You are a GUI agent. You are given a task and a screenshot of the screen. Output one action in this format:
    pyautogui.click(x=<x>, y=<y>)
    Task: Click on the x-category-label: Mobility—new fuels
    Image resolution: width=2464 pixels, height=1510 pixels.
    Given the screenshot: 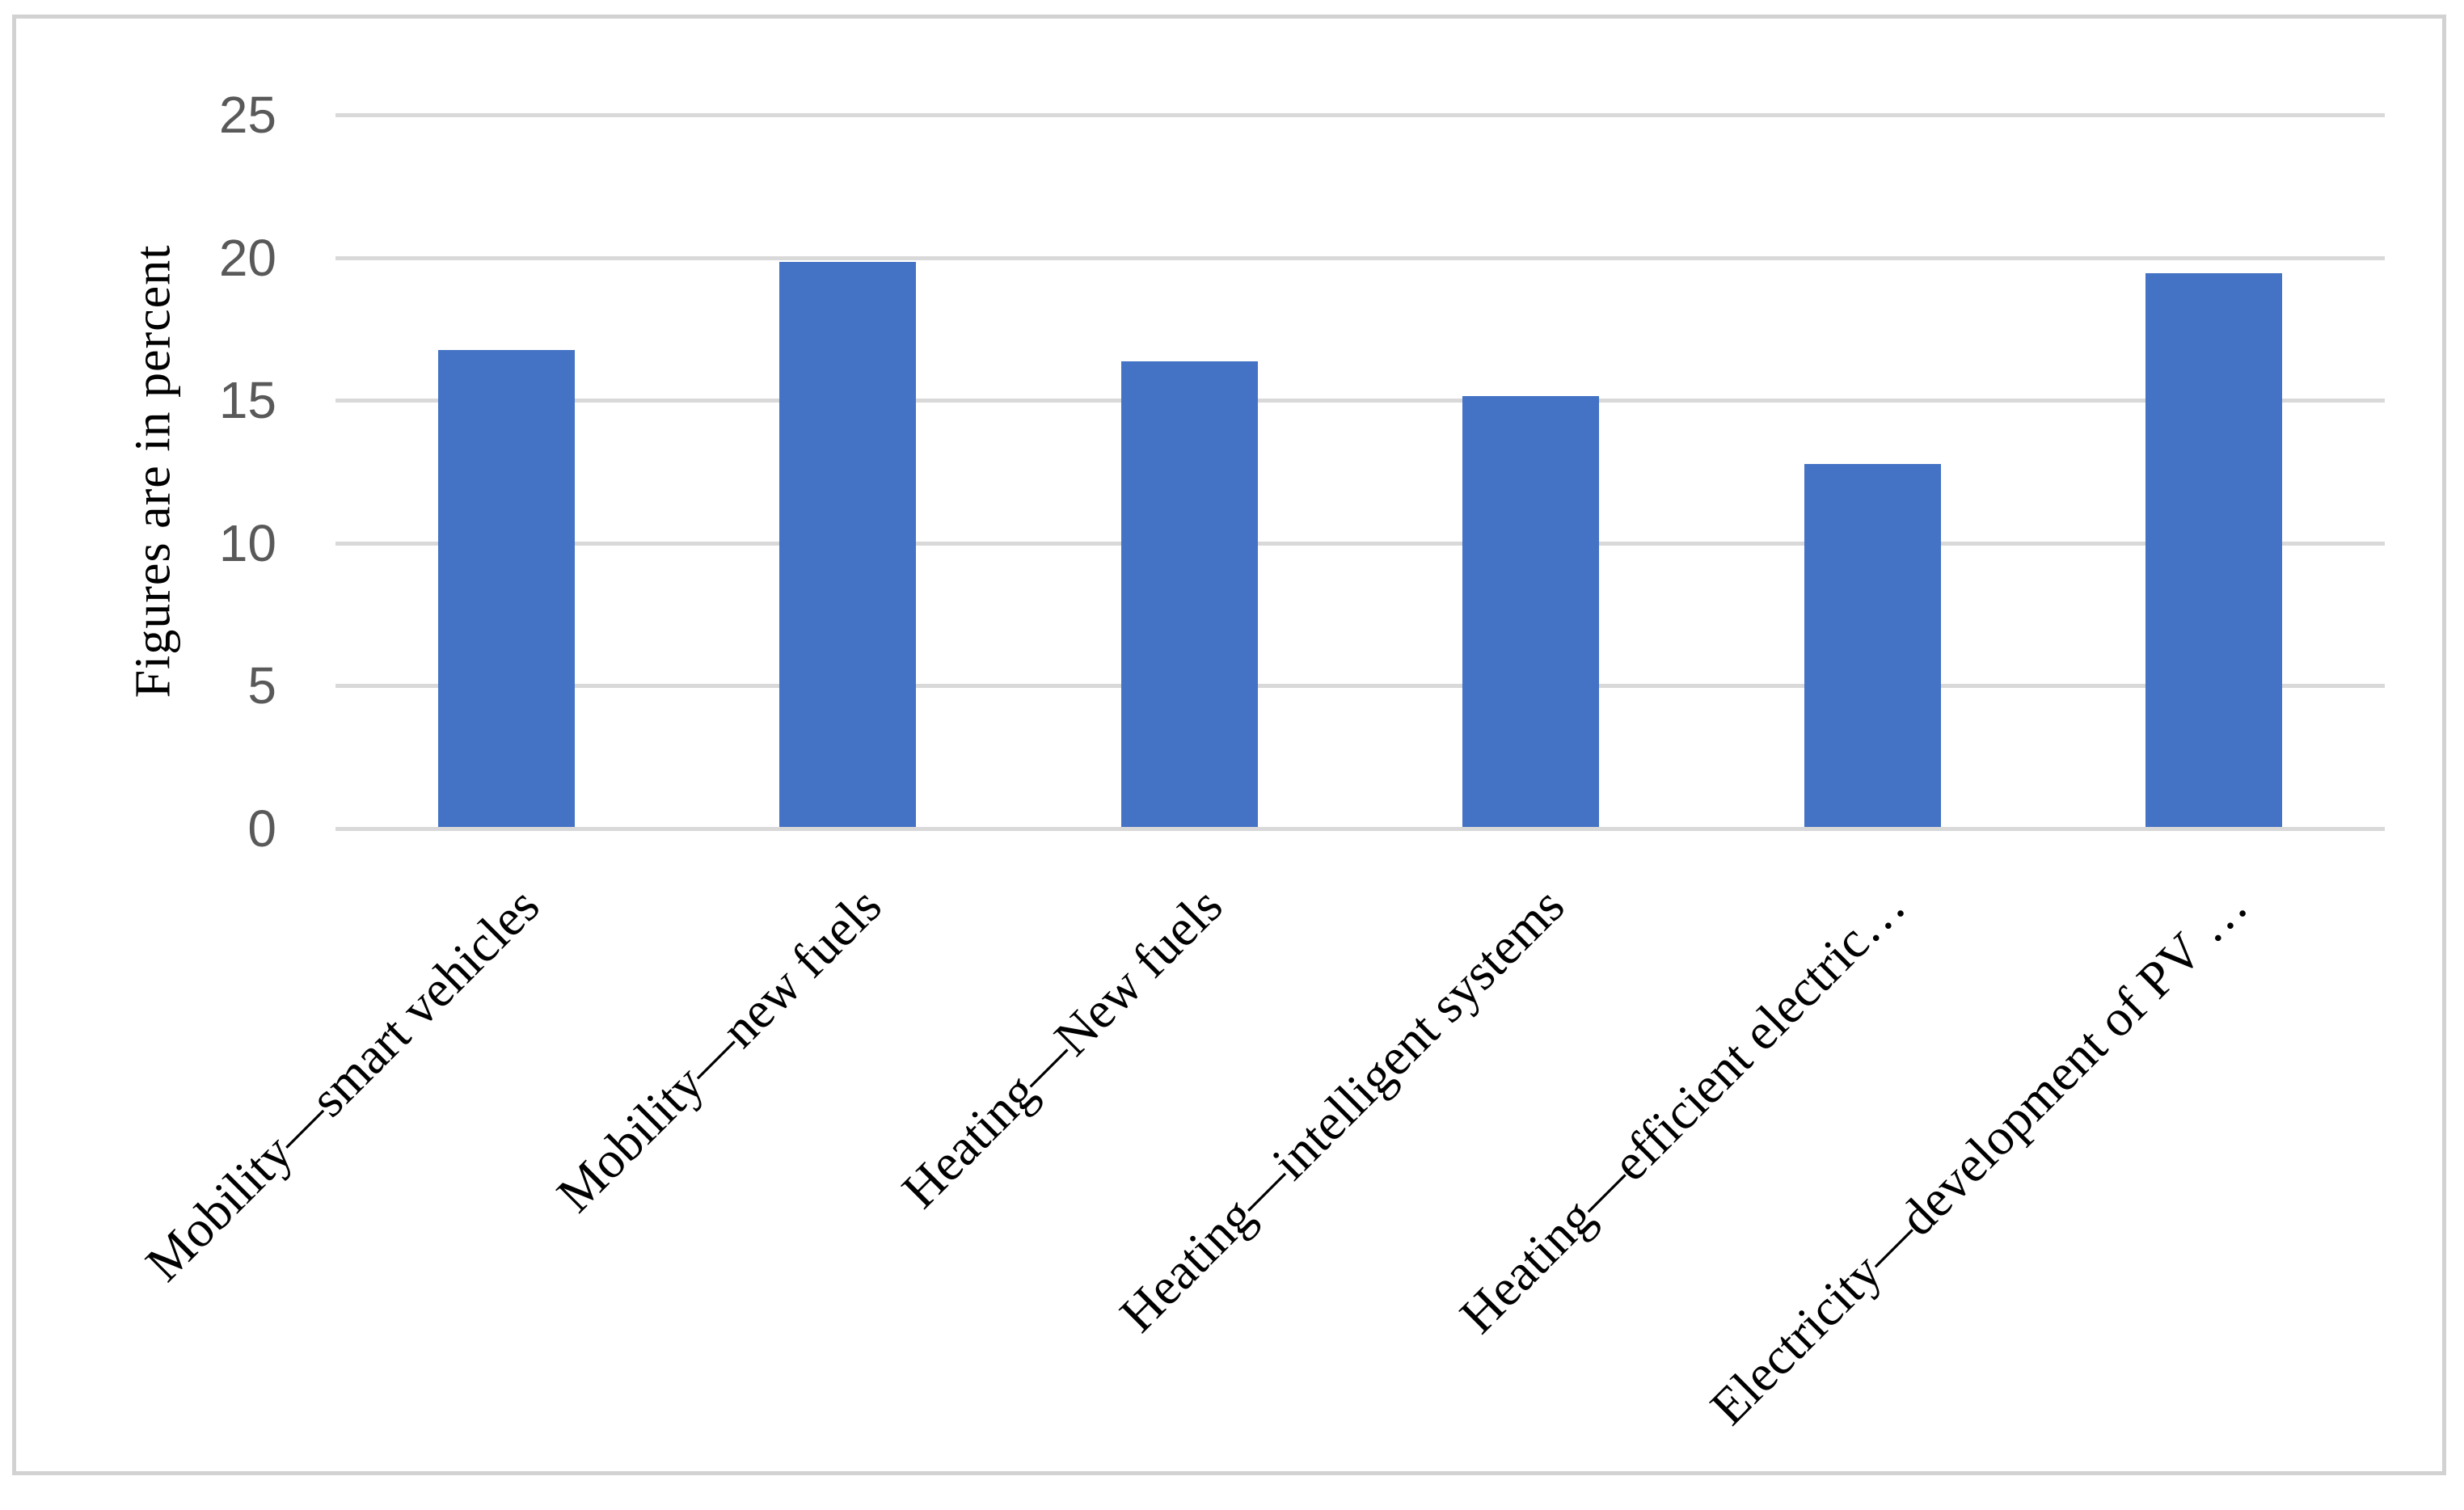 What is the action you would take?
    pyautogui.click(x=719, y=1049)
    